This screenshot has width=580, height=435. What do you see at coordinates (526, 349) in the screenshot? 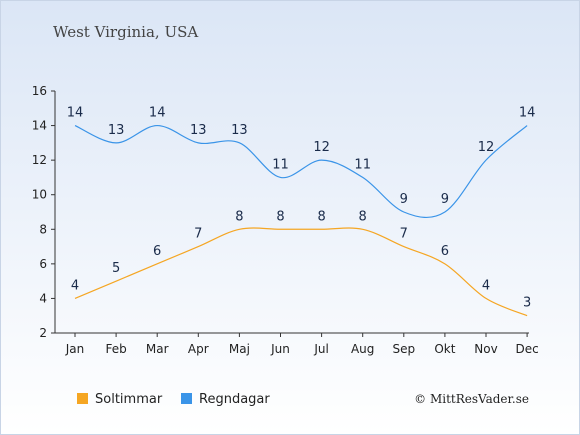
I see `x-tick-label: Dec` at bounding box center [526, 349].